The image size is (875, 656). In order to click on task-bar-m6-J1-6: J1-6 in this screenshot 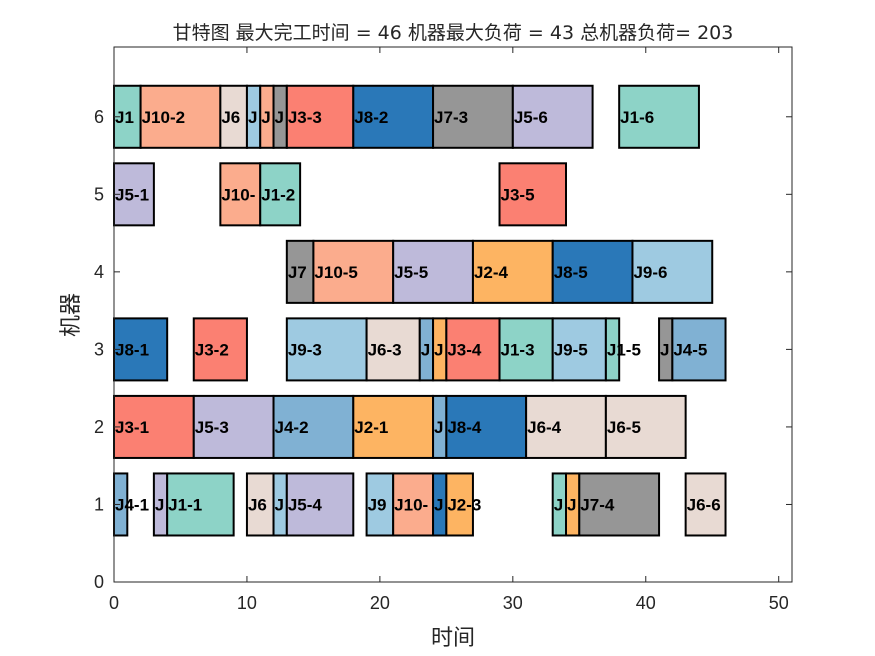, I will do `click(659, 116)`.